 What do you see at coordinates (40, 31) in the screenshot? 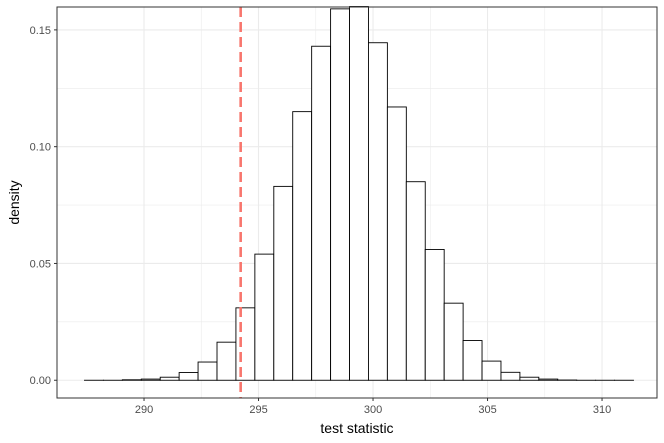
I see `y-tick-label: 0.15` at bounding box center [40, 31].